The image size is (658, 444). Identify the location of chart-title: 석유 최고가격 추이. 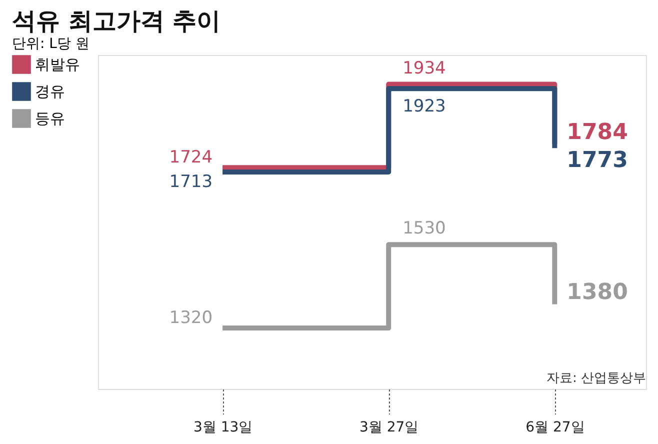
(116, 21).